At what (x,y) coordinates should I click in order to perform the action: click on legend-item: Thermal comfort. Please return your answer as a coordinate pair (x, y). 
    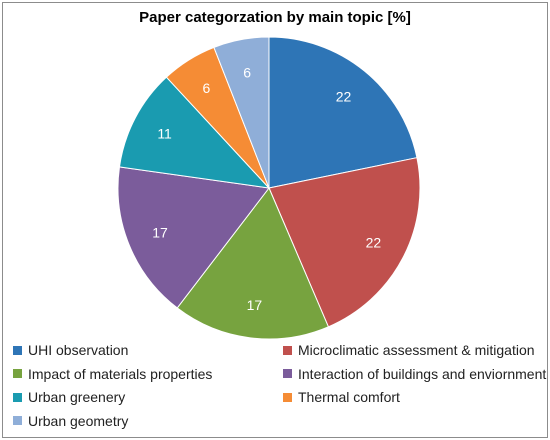
    Looking at the image, I should click on (341, 397).